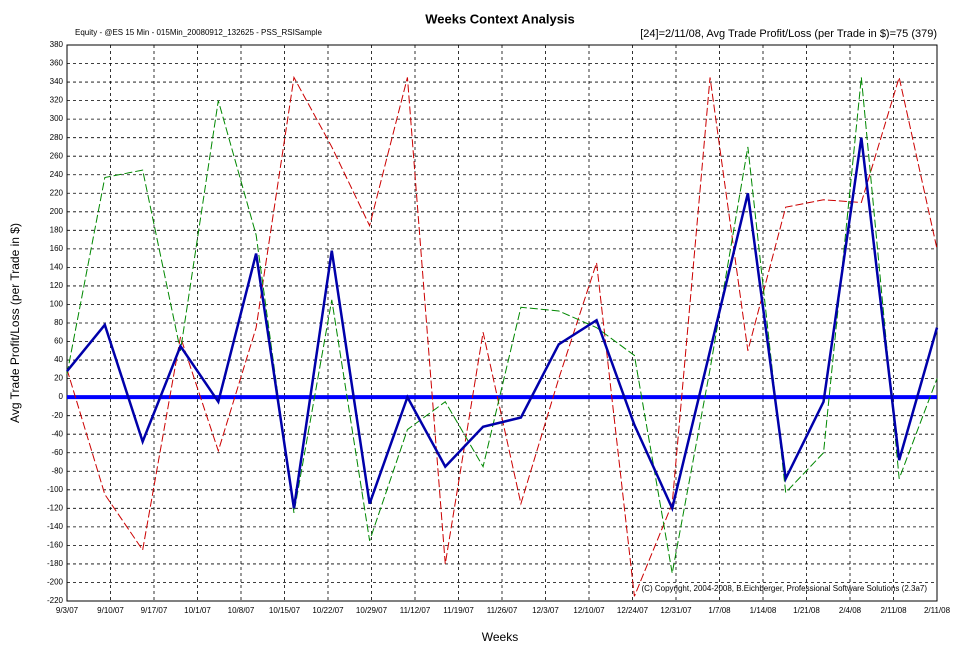 Image resolution: width=979 pixels, height=651 pixels. Describe the element at coordinates (57, 267) in the screenshot. I see `y-tick-label: 140` at that location.